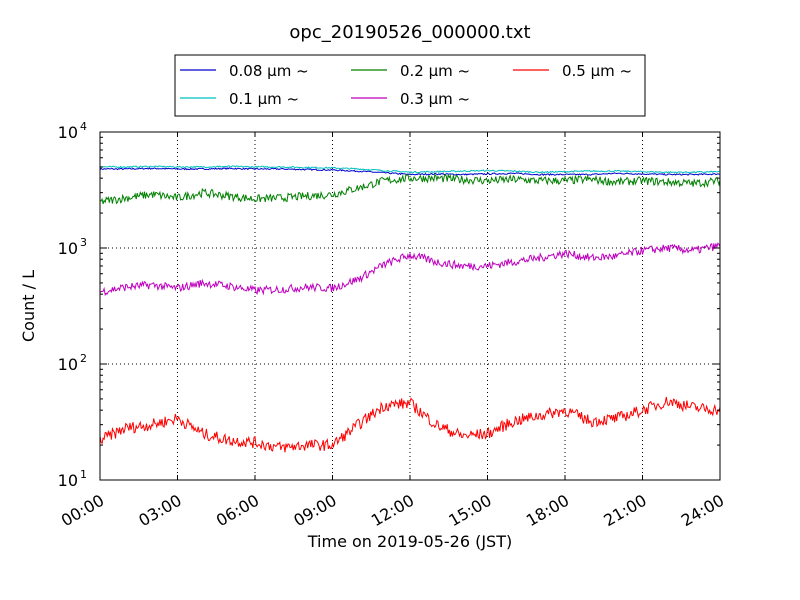 This screenshot has height=600, width=800. I want to click on x-tick-label: 03:00, so click(159, 511).